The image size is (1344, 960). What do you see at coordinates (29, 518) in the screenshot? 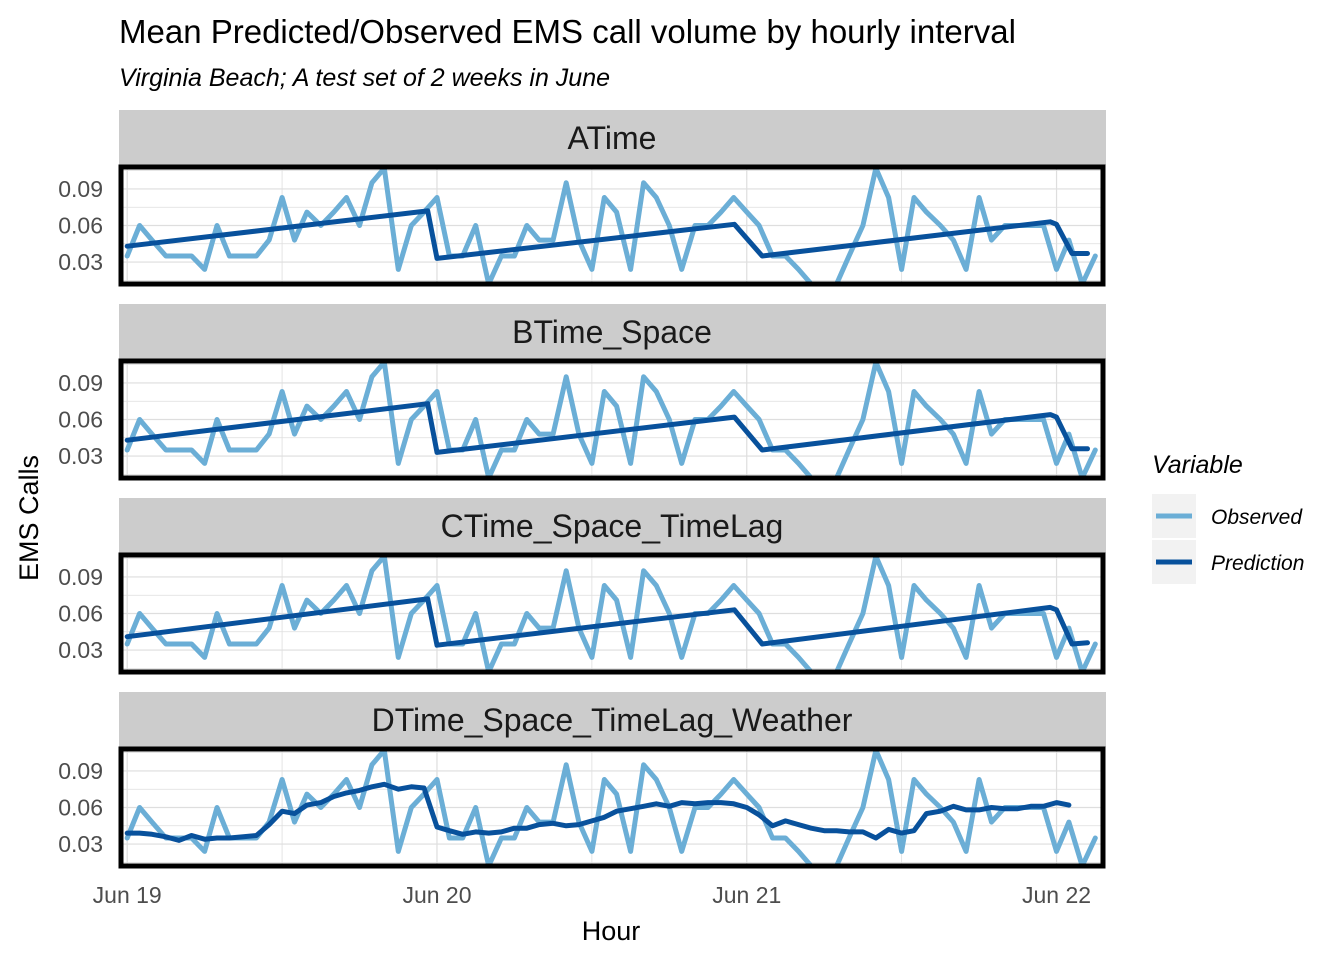
I see `y-axis-title: EMS Calls` at bounding box center [29, 518].